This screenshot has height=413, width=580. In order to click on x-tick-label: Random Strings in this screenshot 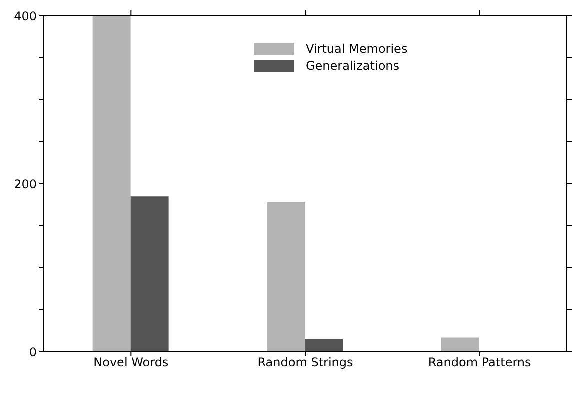, I will do `click(306, 363)`.